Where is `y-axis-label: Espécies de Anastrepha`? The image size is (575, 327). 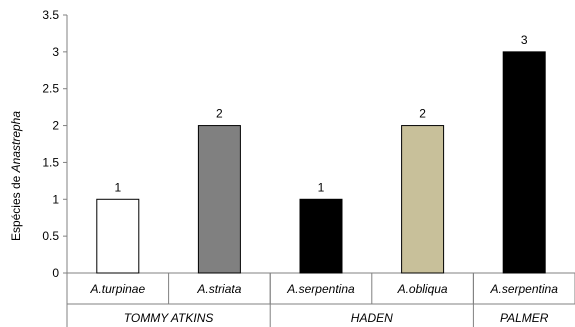 y-axis-label: Espécies de Anastrepha is located at coordinates (16, 176).